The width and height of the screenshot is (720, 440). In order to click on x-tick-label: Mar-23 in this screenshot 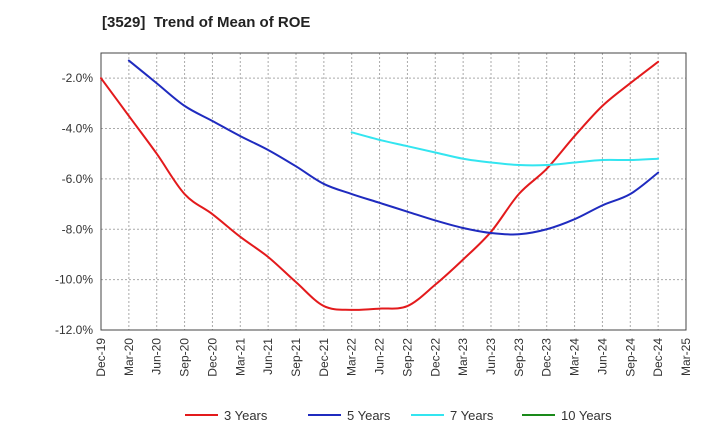, I will do `click(463, 357)`.